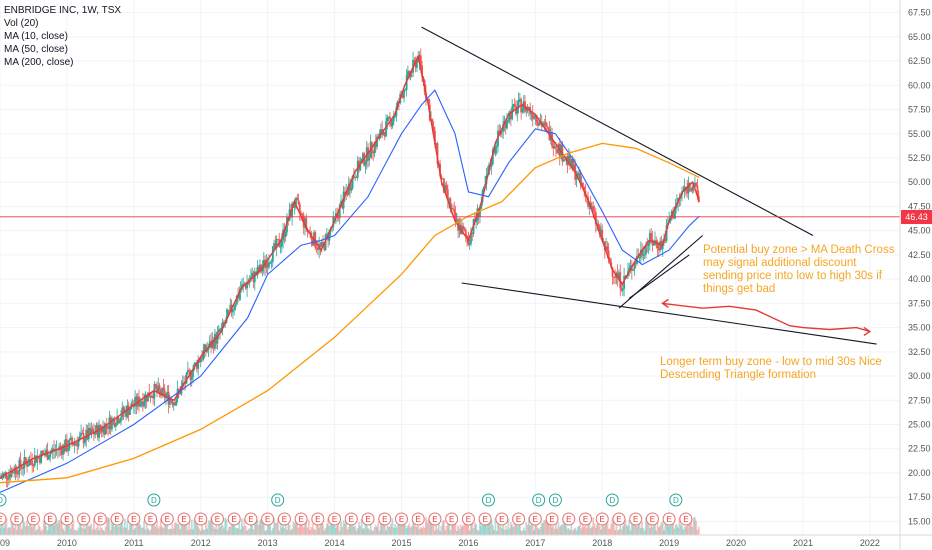 The height and width of the screenshot is (550, 932). What do you see at coordinates (919, 473) in the screenshot?
I see `y-tick-label: 20.00` at bounding box center [919, 473].